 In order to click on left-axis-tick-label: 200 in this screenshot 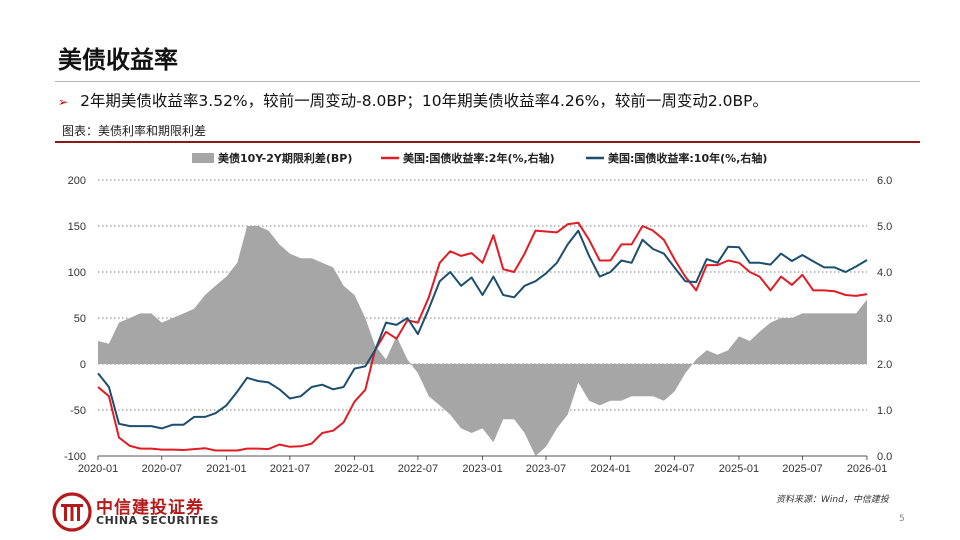, I will do `click(77, 181)`.